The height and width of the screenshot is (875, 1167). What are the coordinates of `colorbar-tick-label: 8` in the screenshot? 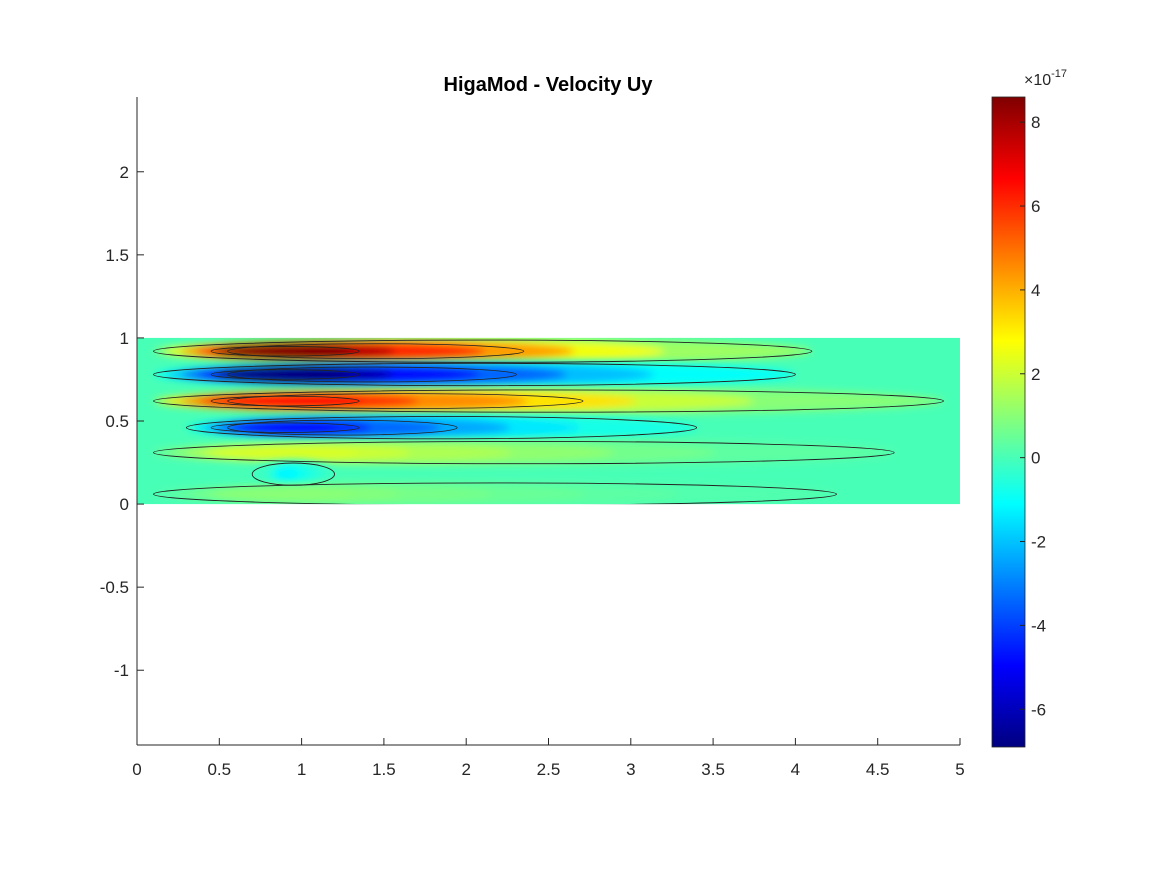 It's located at (1035, 122).